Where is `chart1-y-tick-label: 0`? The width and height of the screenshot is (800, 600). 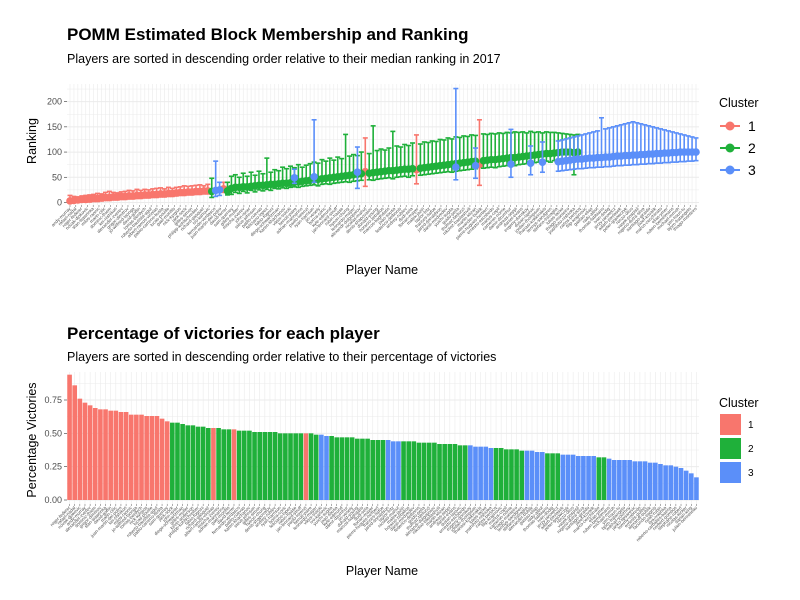 chart1-y-tick-label: 0 is located at coordinates (59, 202).